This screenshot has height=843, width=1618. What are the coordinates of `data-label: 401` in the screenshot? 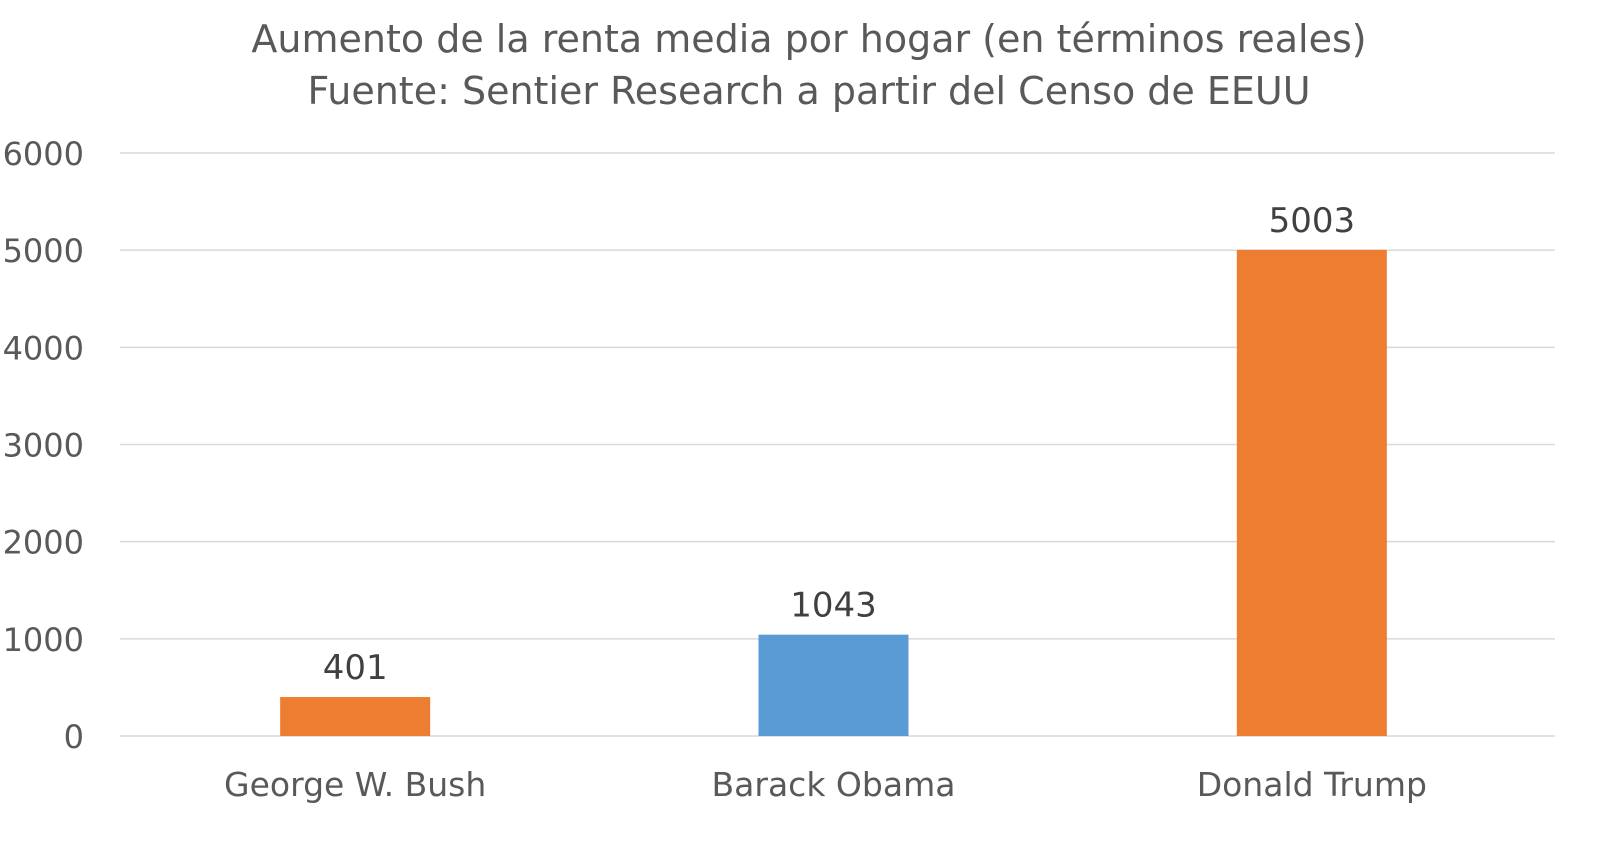 It's located at (355, 668).